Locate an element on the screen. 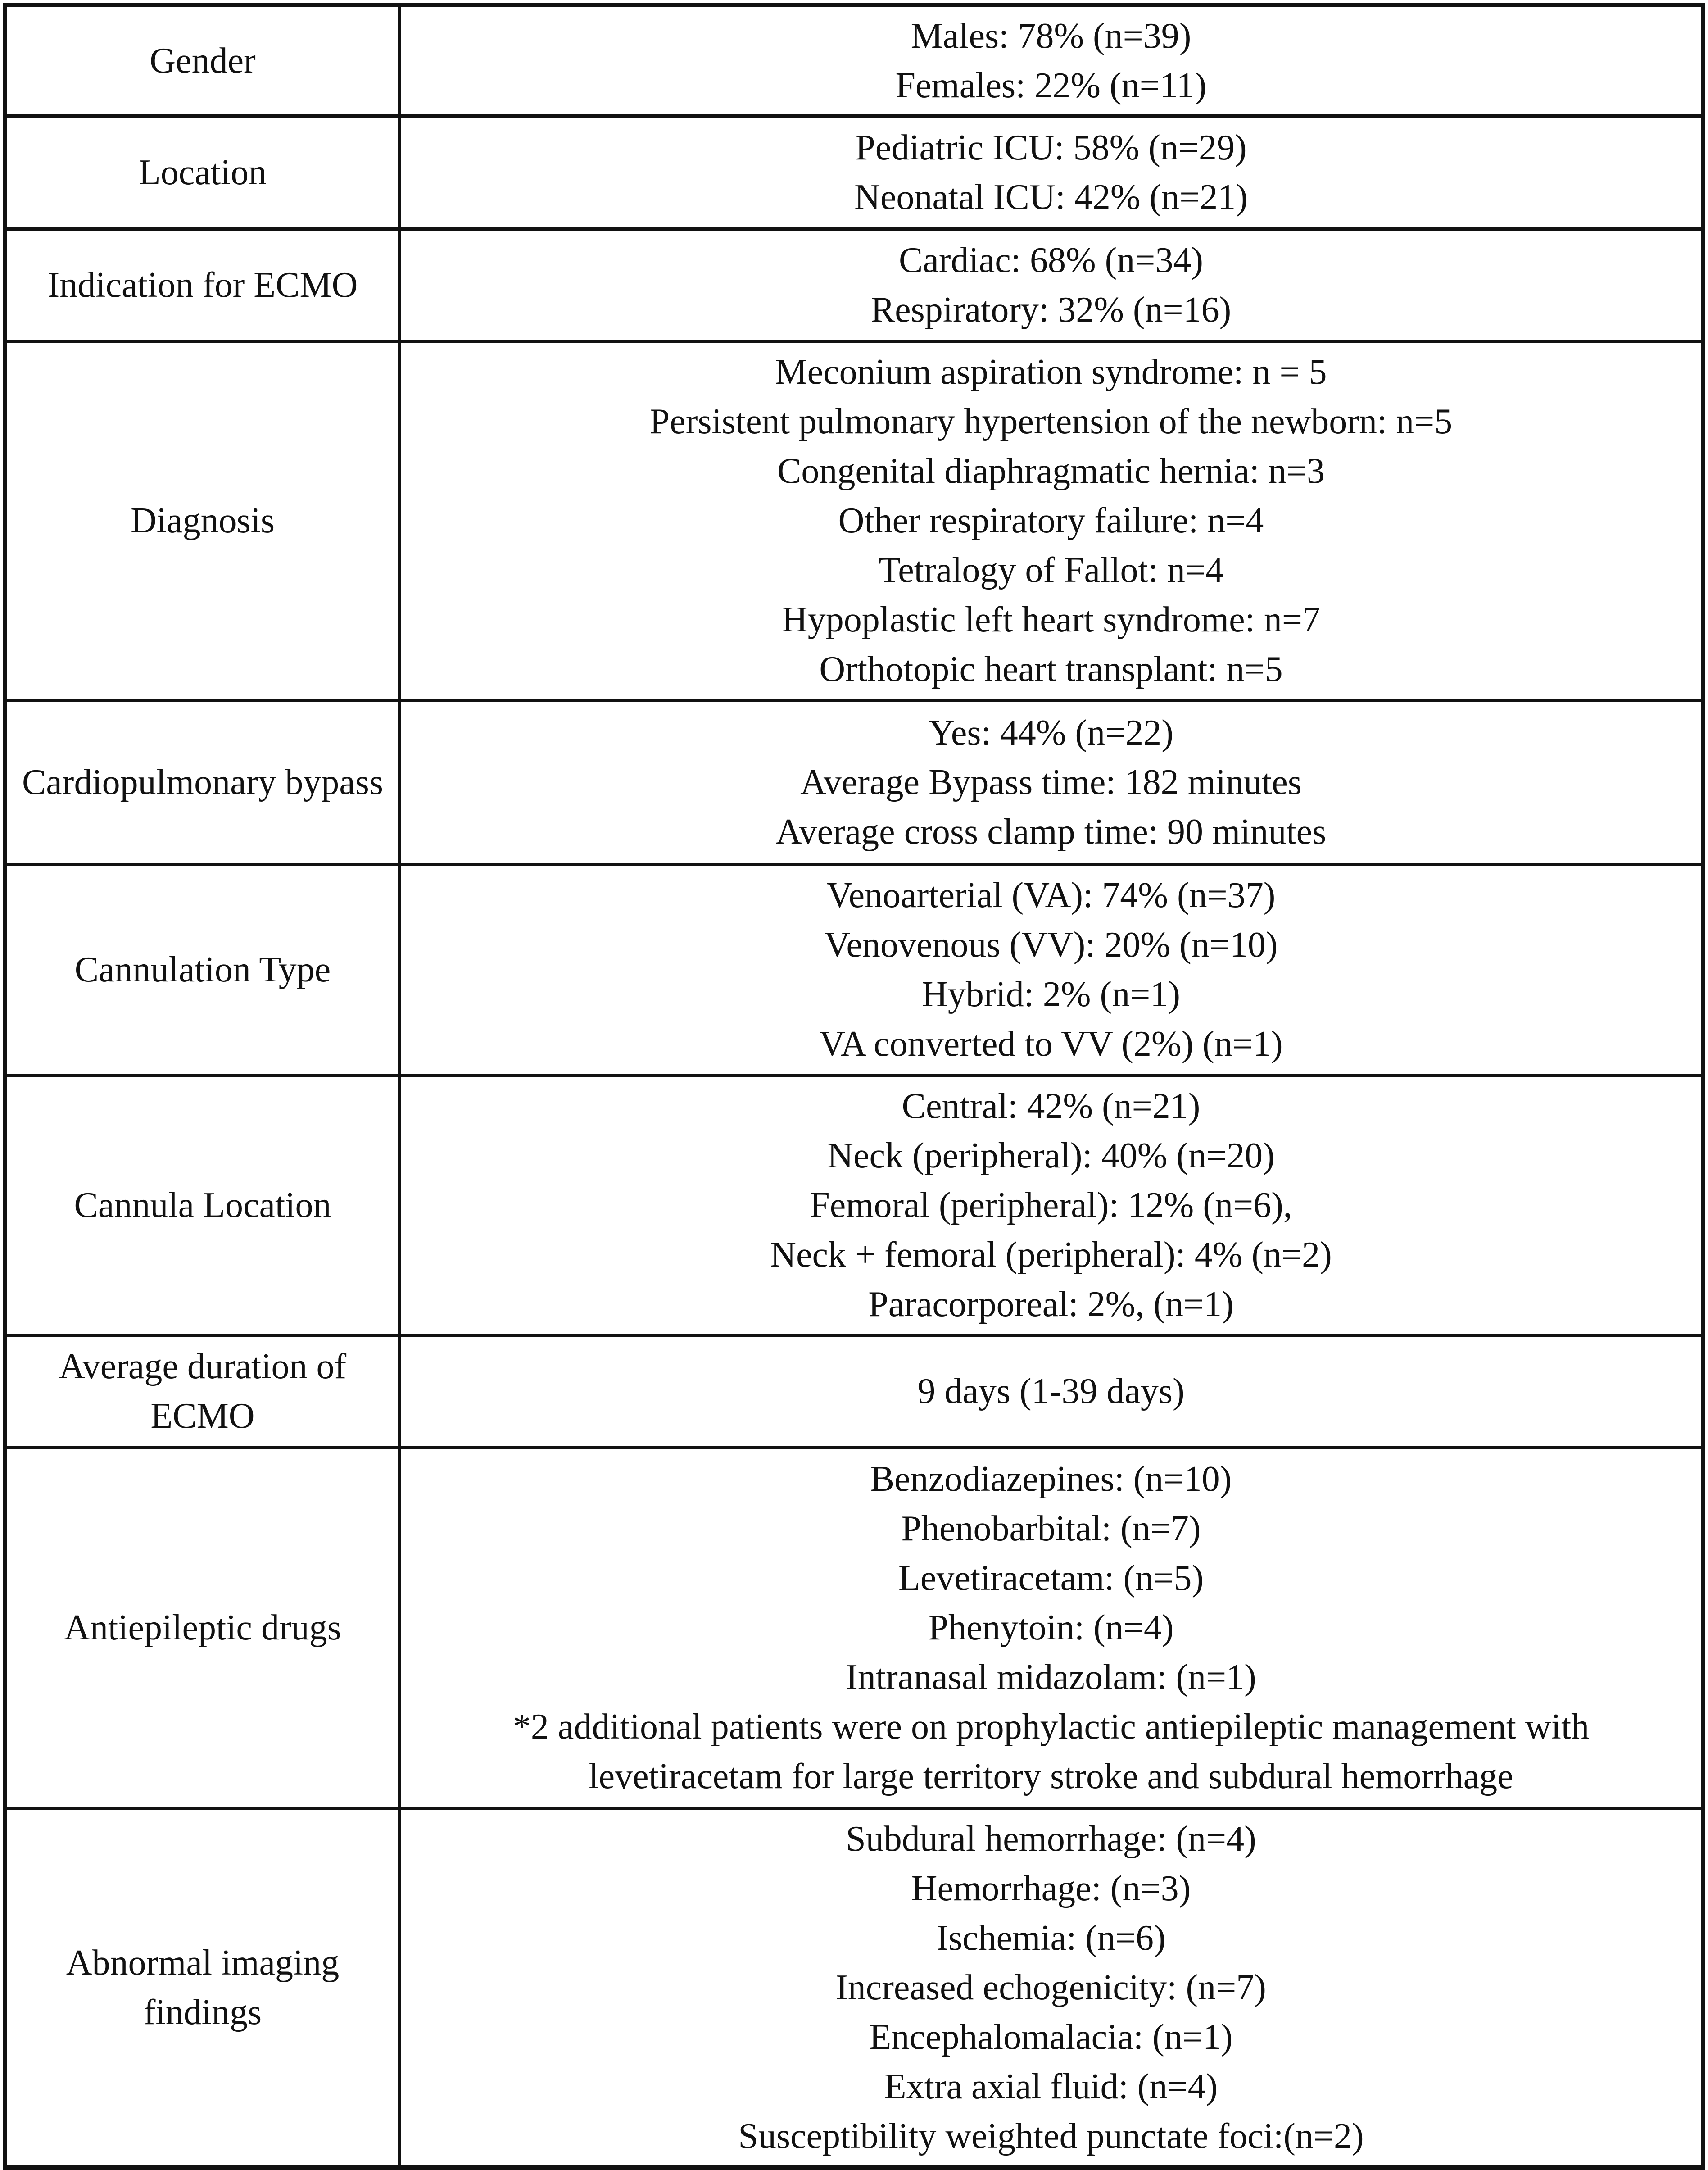  value-line: Venoarterial (VA): 74% (n=37) is located at coordinates (1051, 895).